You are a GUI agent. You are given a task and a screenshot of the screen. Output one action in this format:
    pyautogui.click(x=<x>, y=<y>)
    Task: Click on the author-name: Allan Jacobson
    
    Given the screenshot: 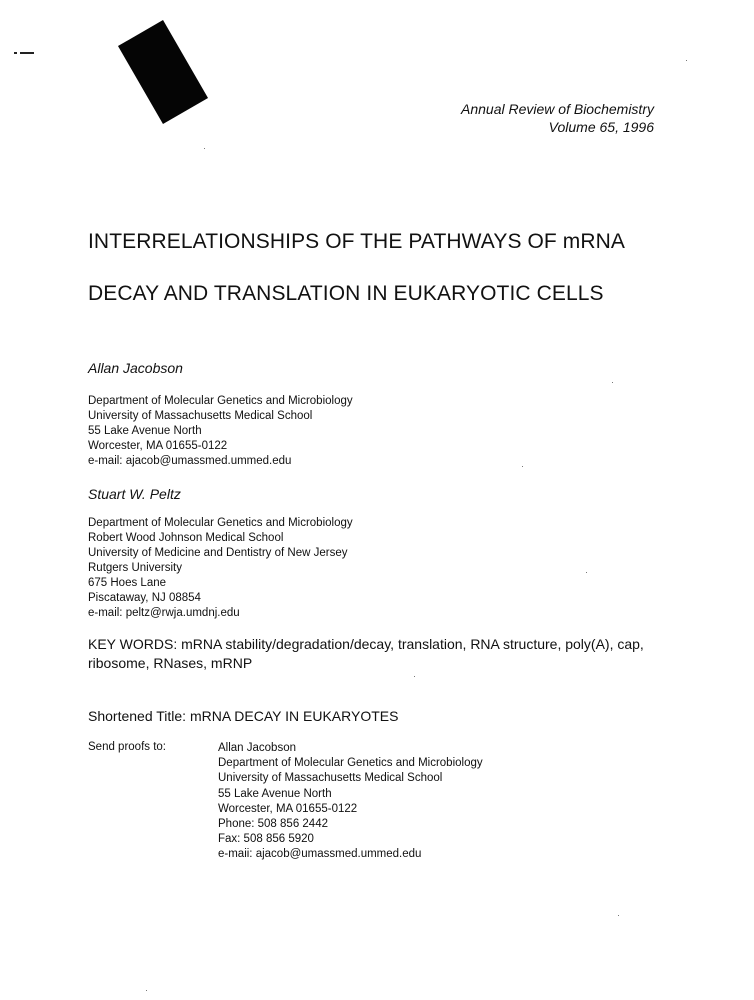 What is the action you would take?
    pyautogui.click(x=135, y=368)
    